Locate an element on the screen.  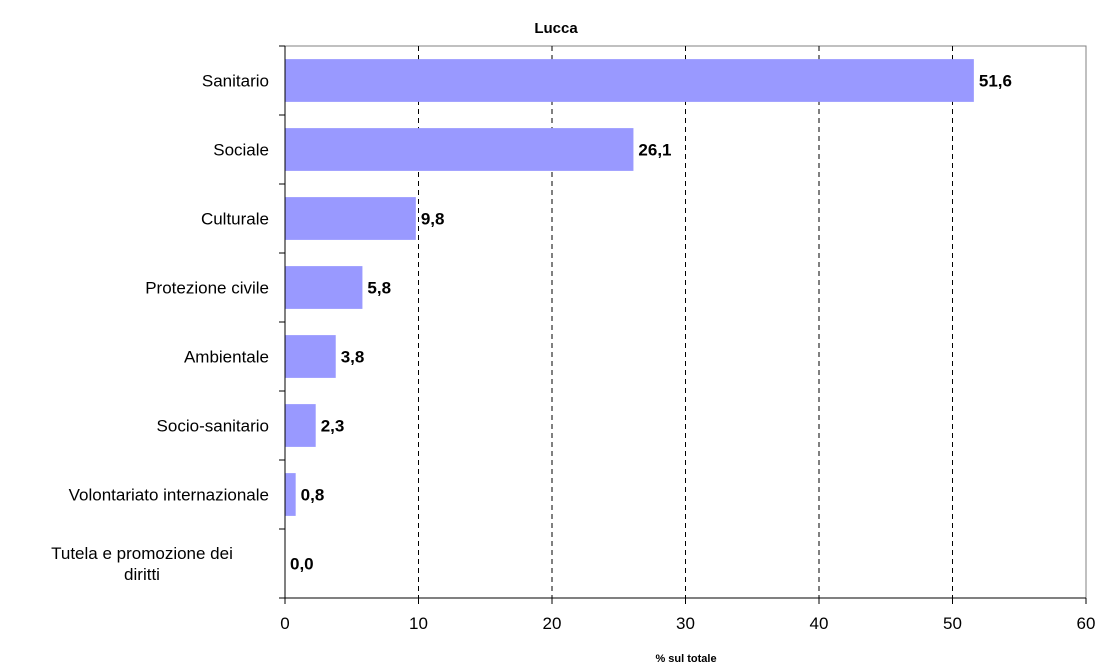
value-label: 5,8 is located at coordinates (379, 288).